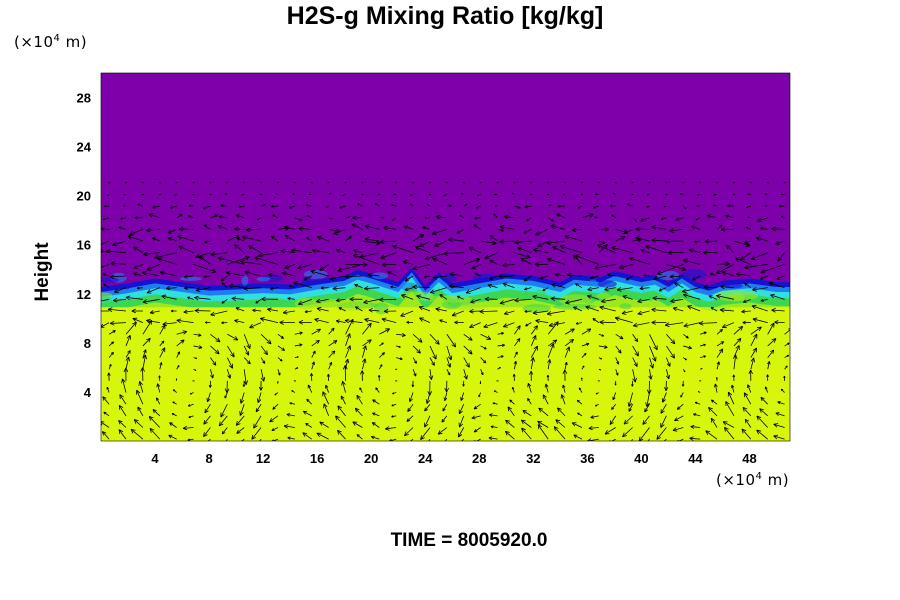 This screenshot has width=900, height=600. Describe the element at coordinates (50, 42) in the screenshot. I see `y-axis-unit: (×104 m)` at that location.